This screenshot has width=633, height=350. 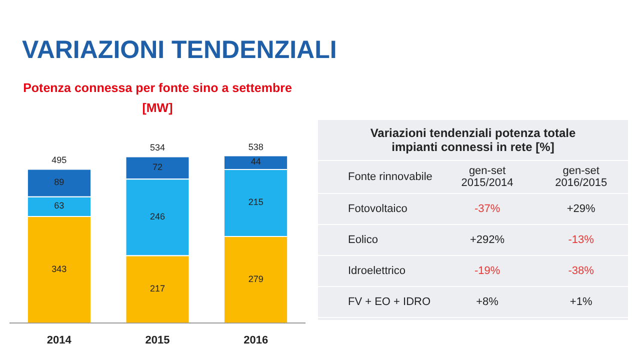 What do you see at coordinates (179, 50) in the screenshot?
I see `chart-title: VARIAZIONI TENDENZIALI` at bounding box center [179, 50].